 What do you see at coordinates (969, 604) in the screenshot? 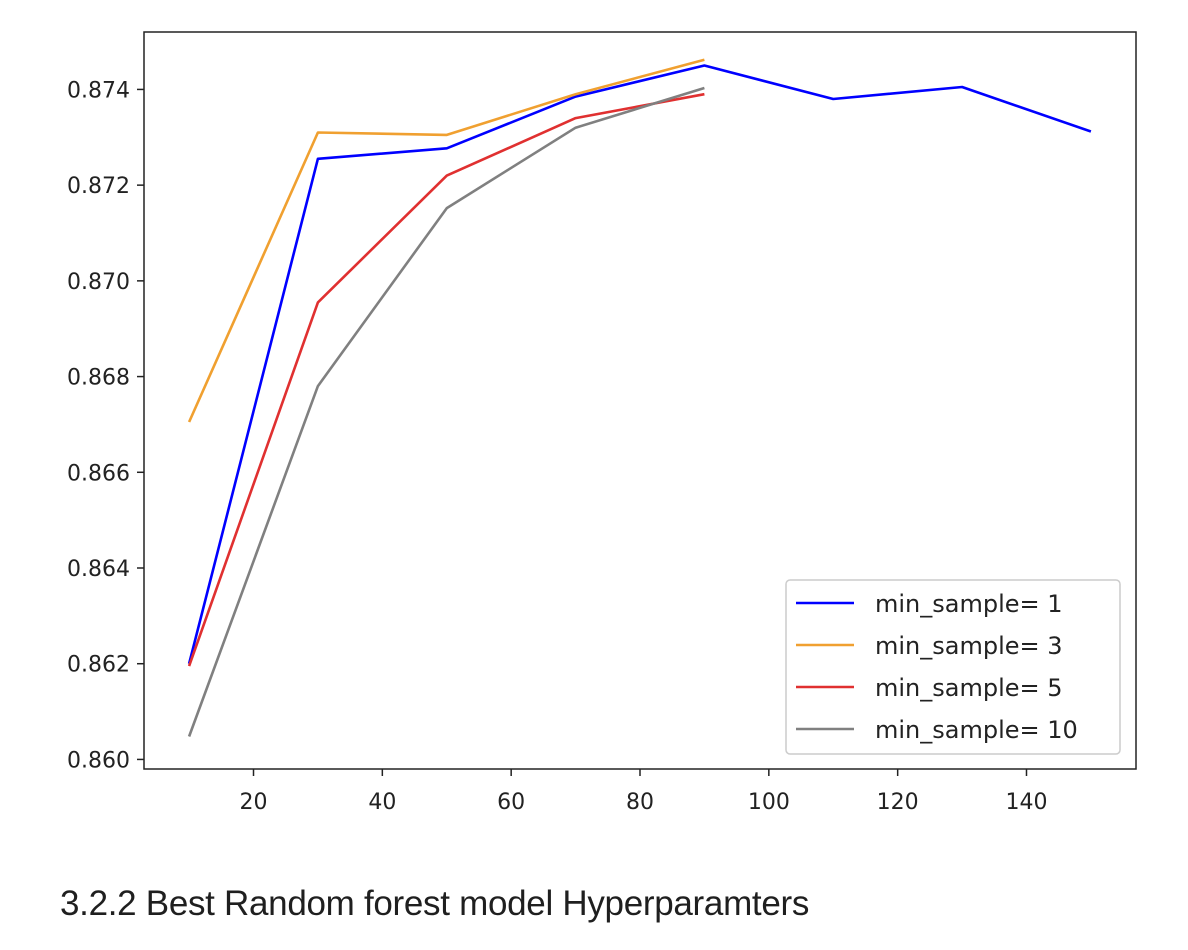
I see `legend-label: min_sample= 1` at bounding box center [969, 604].